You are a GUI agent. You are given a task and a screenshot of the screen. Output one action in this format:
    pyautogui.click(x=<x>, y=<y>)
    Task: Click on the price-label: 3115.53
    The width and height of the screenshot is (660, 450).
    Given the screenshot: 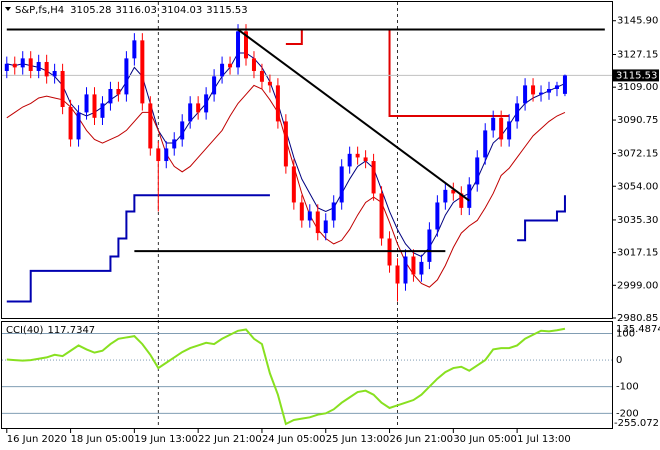 What is the action you would take?
    pyautogui.click(x=636, y=75)
    